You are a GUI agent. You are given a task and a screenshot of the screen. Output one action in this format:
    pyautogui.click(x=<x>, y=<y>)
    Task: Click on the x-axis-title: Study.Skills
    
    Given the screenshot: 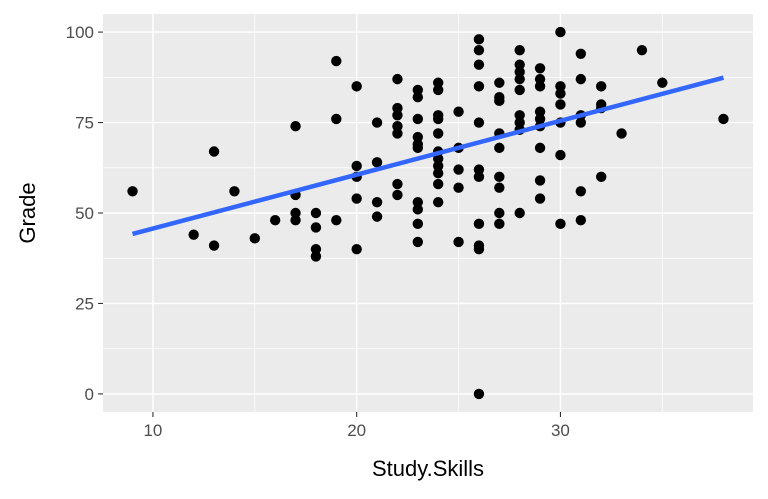 What is the action you would take?
    pyautogui.click(x=428, y=468)
    